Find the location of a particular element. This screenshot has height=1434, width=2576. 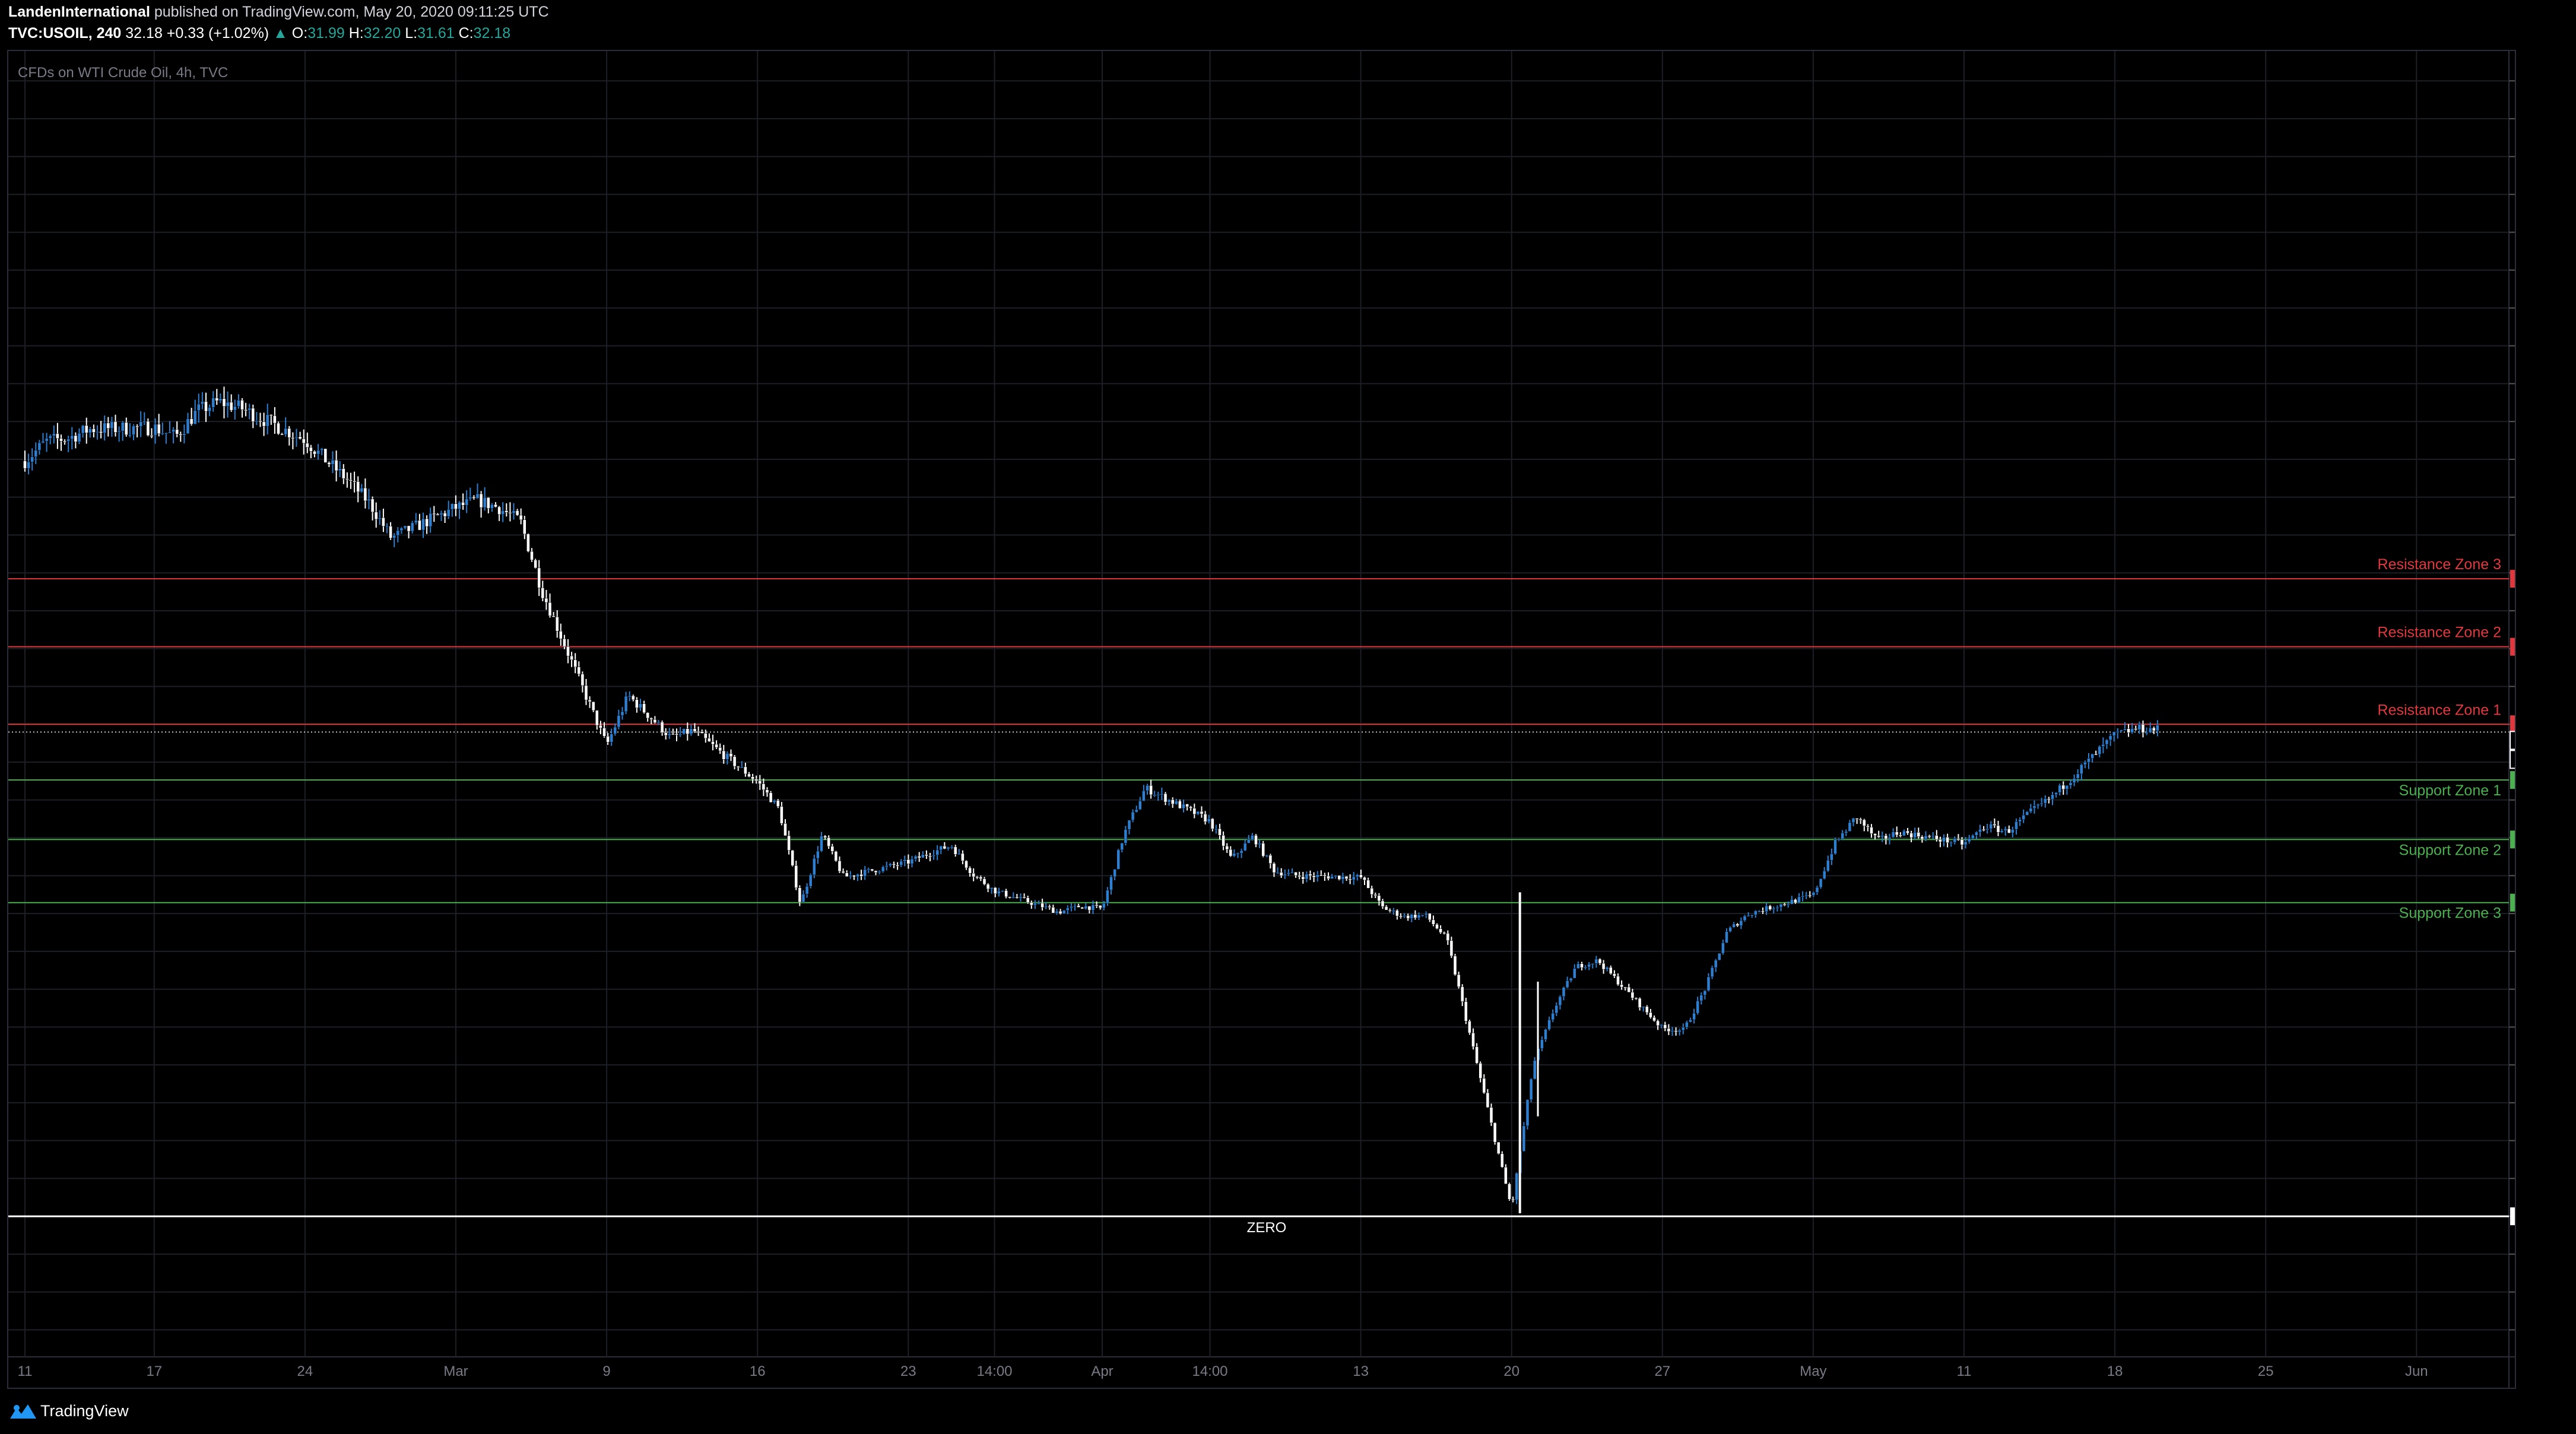

symbol-label: TVC:USOIL, 240 is located at coordinates (65, 33).